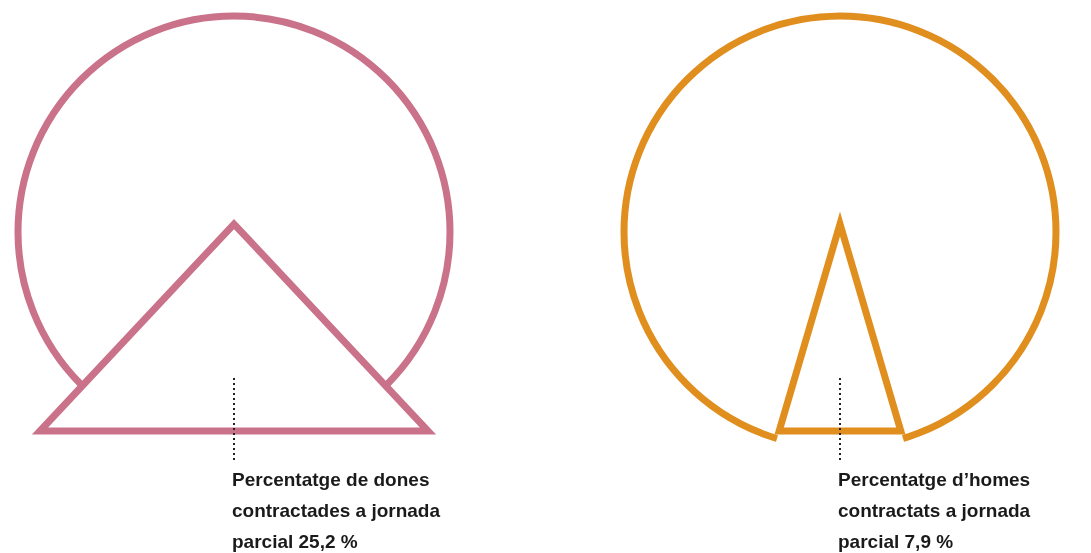 Image resolution: width=1091 pixels, height=553 pixels. I want to click on data-label: 25,2 %, so click(328, 541).